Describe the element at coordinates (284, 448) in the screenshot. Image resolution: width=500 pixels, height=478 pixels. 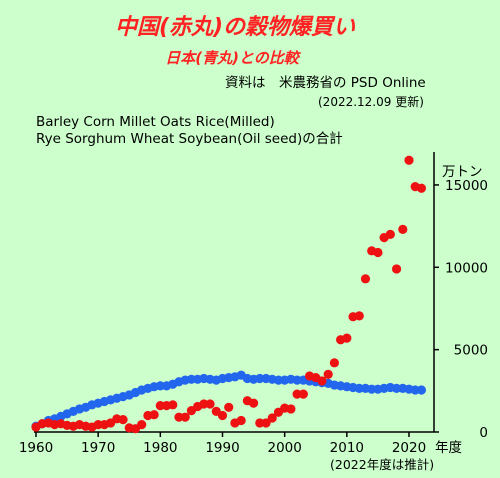
I see `x-tick-label: 2000` at that location.